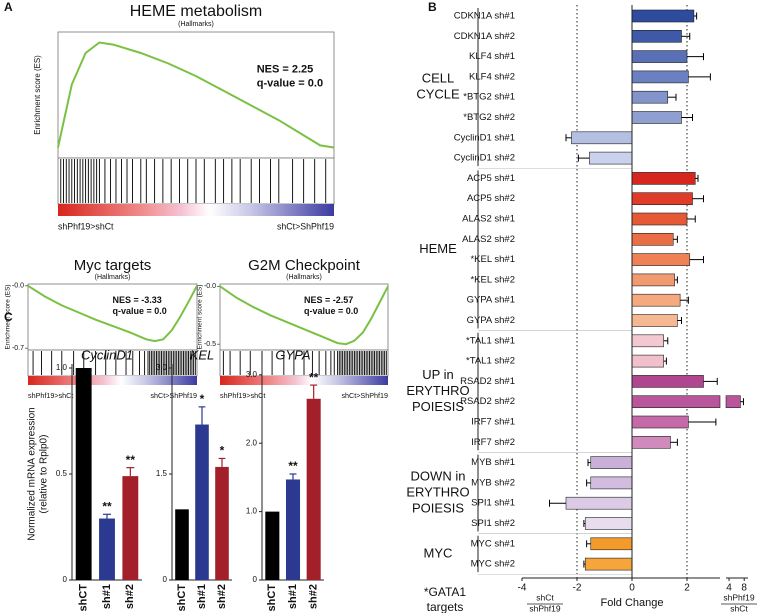 The height and width of the screenshot is (613, 760). What do you see at coordinates (432, 7) in the screenshot?
I see `panel-label: B` at bounding box center [432, 7].